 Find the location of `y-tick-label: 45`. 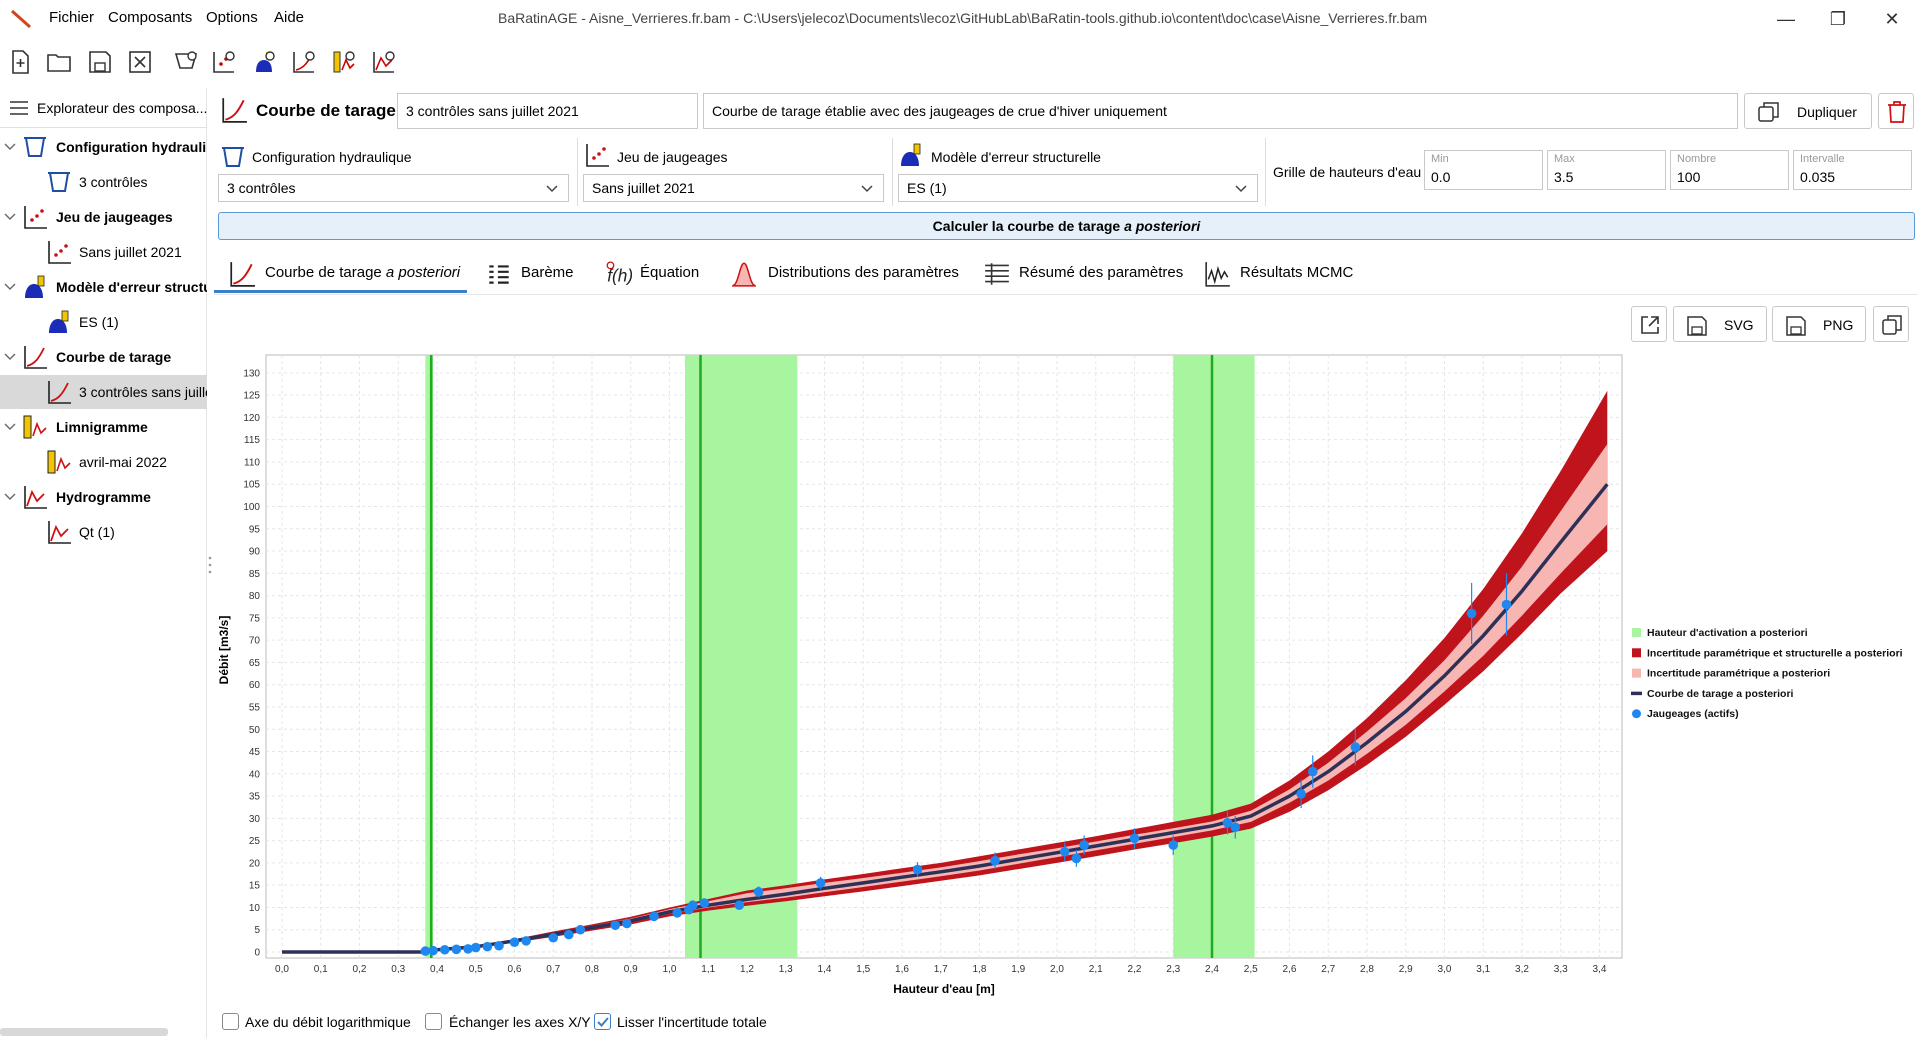

y-tick-label: 45 is located at coordinates (255, 752).